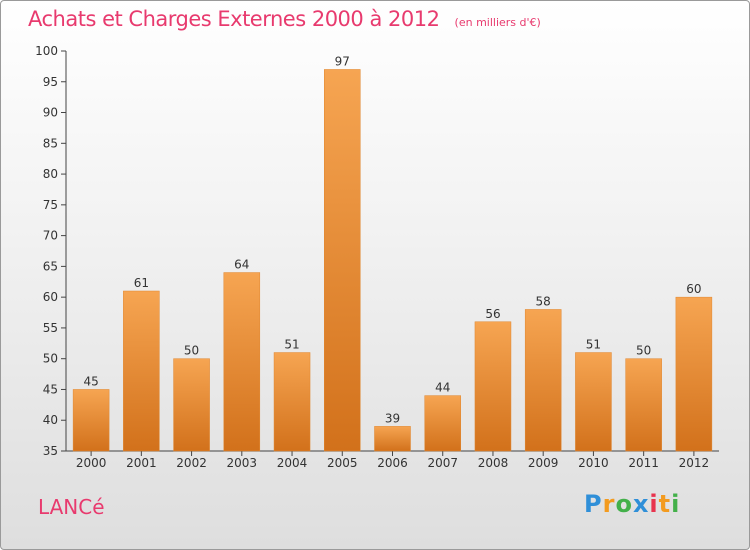  Describe the element at coordinates (609, 504) in the screenshot. I see `logo-letter: r` at that location.